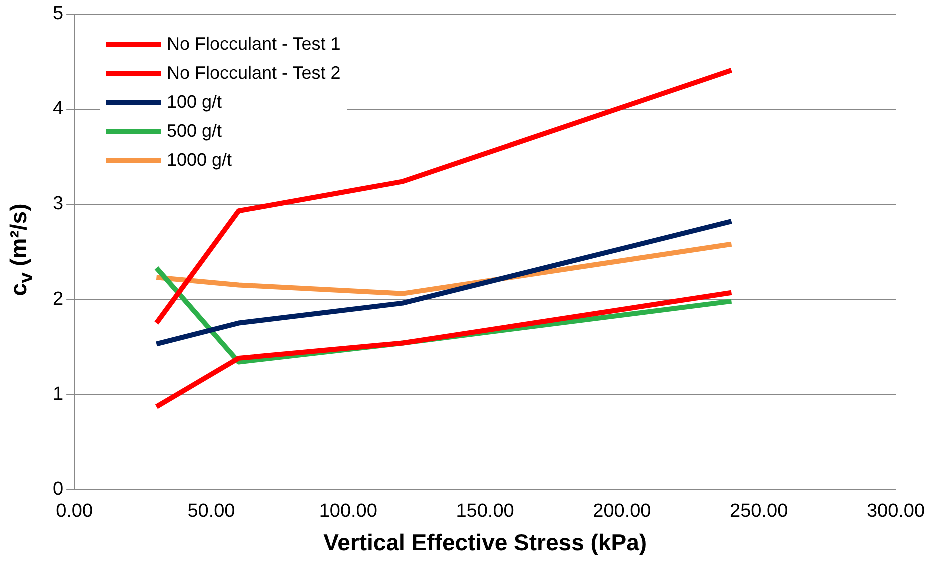  I want to click on y-tick-label: 0, so click(58, 489).